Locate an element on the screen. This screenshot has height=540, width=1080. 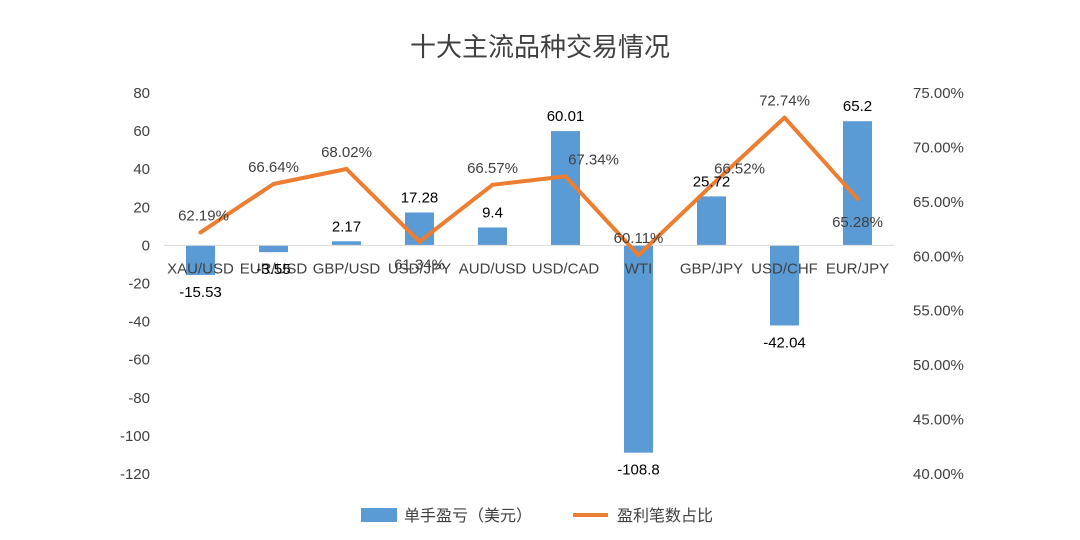
right-tick-label: 75.00% is located at coordinates (938, 93).